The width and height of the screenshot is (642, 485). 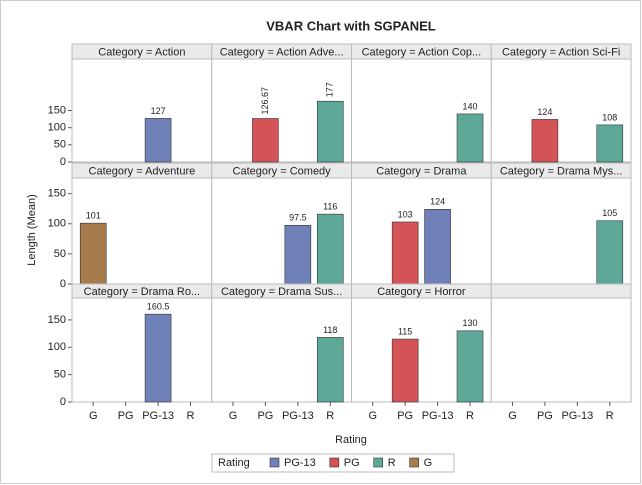 I want to click on panel-title: Category = Comedy, so click(x=282, y=171).